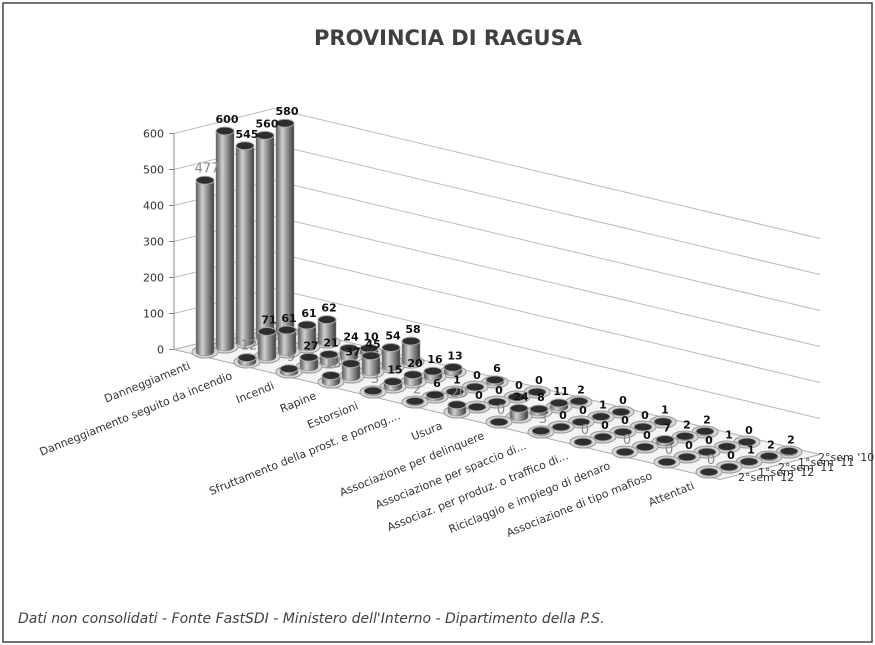 The width and height of the screenshot is (875, 645). I want to click on data-label: 9, so click(291, 357).